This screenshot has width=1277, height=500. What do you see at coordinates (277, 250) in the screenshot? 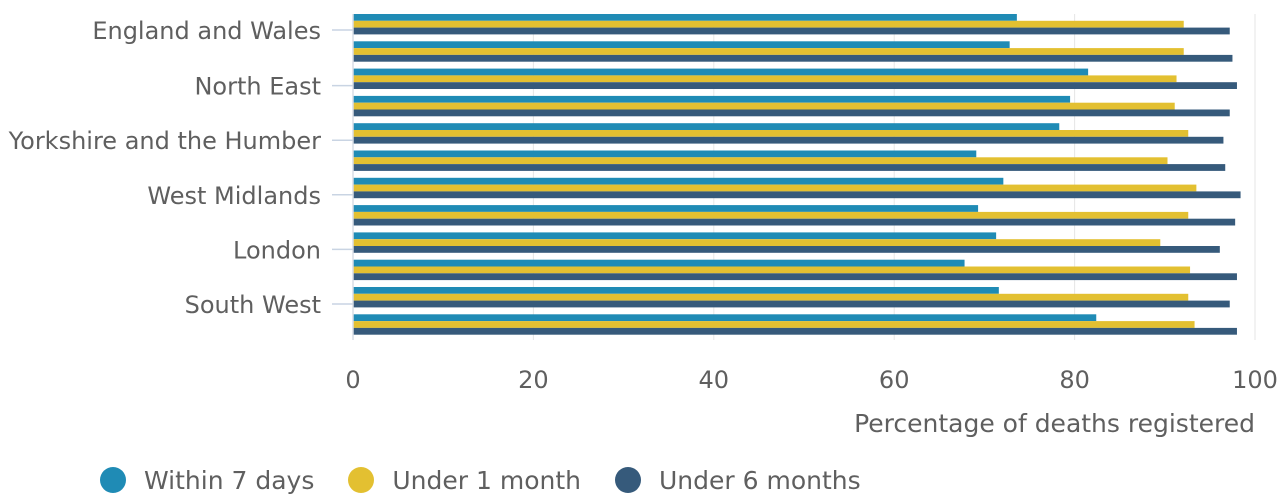
I see `y-tick-label: London` at bounding box center [277, 250].